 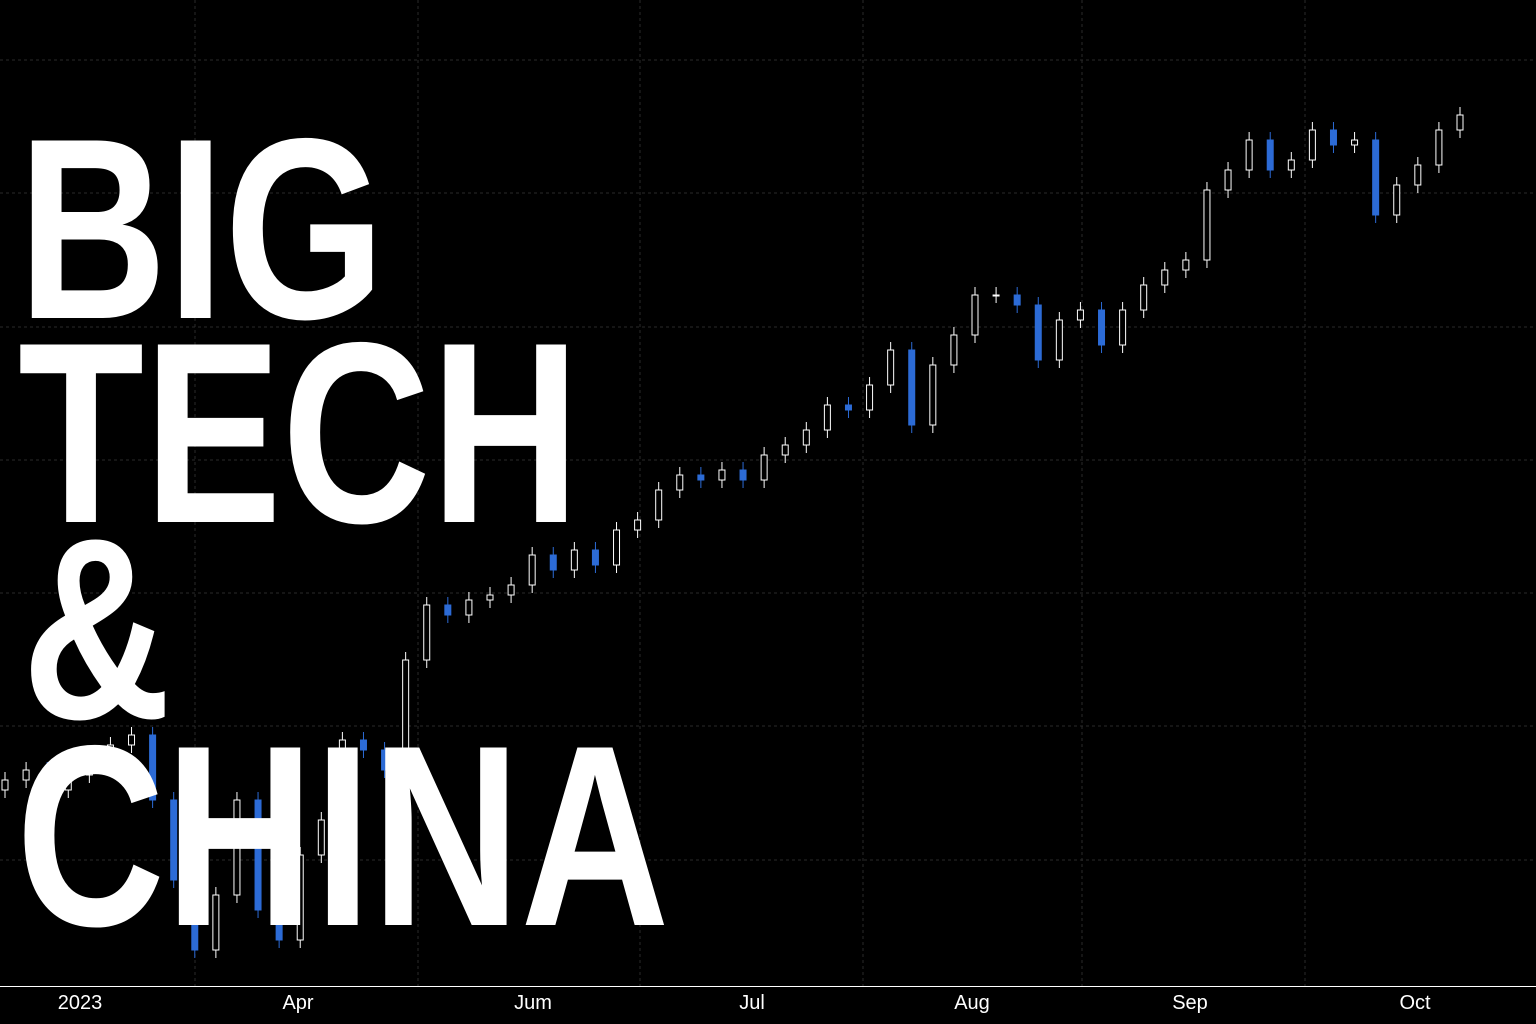 I want to click on title-line: CHINA, so click(x=343, y=836).